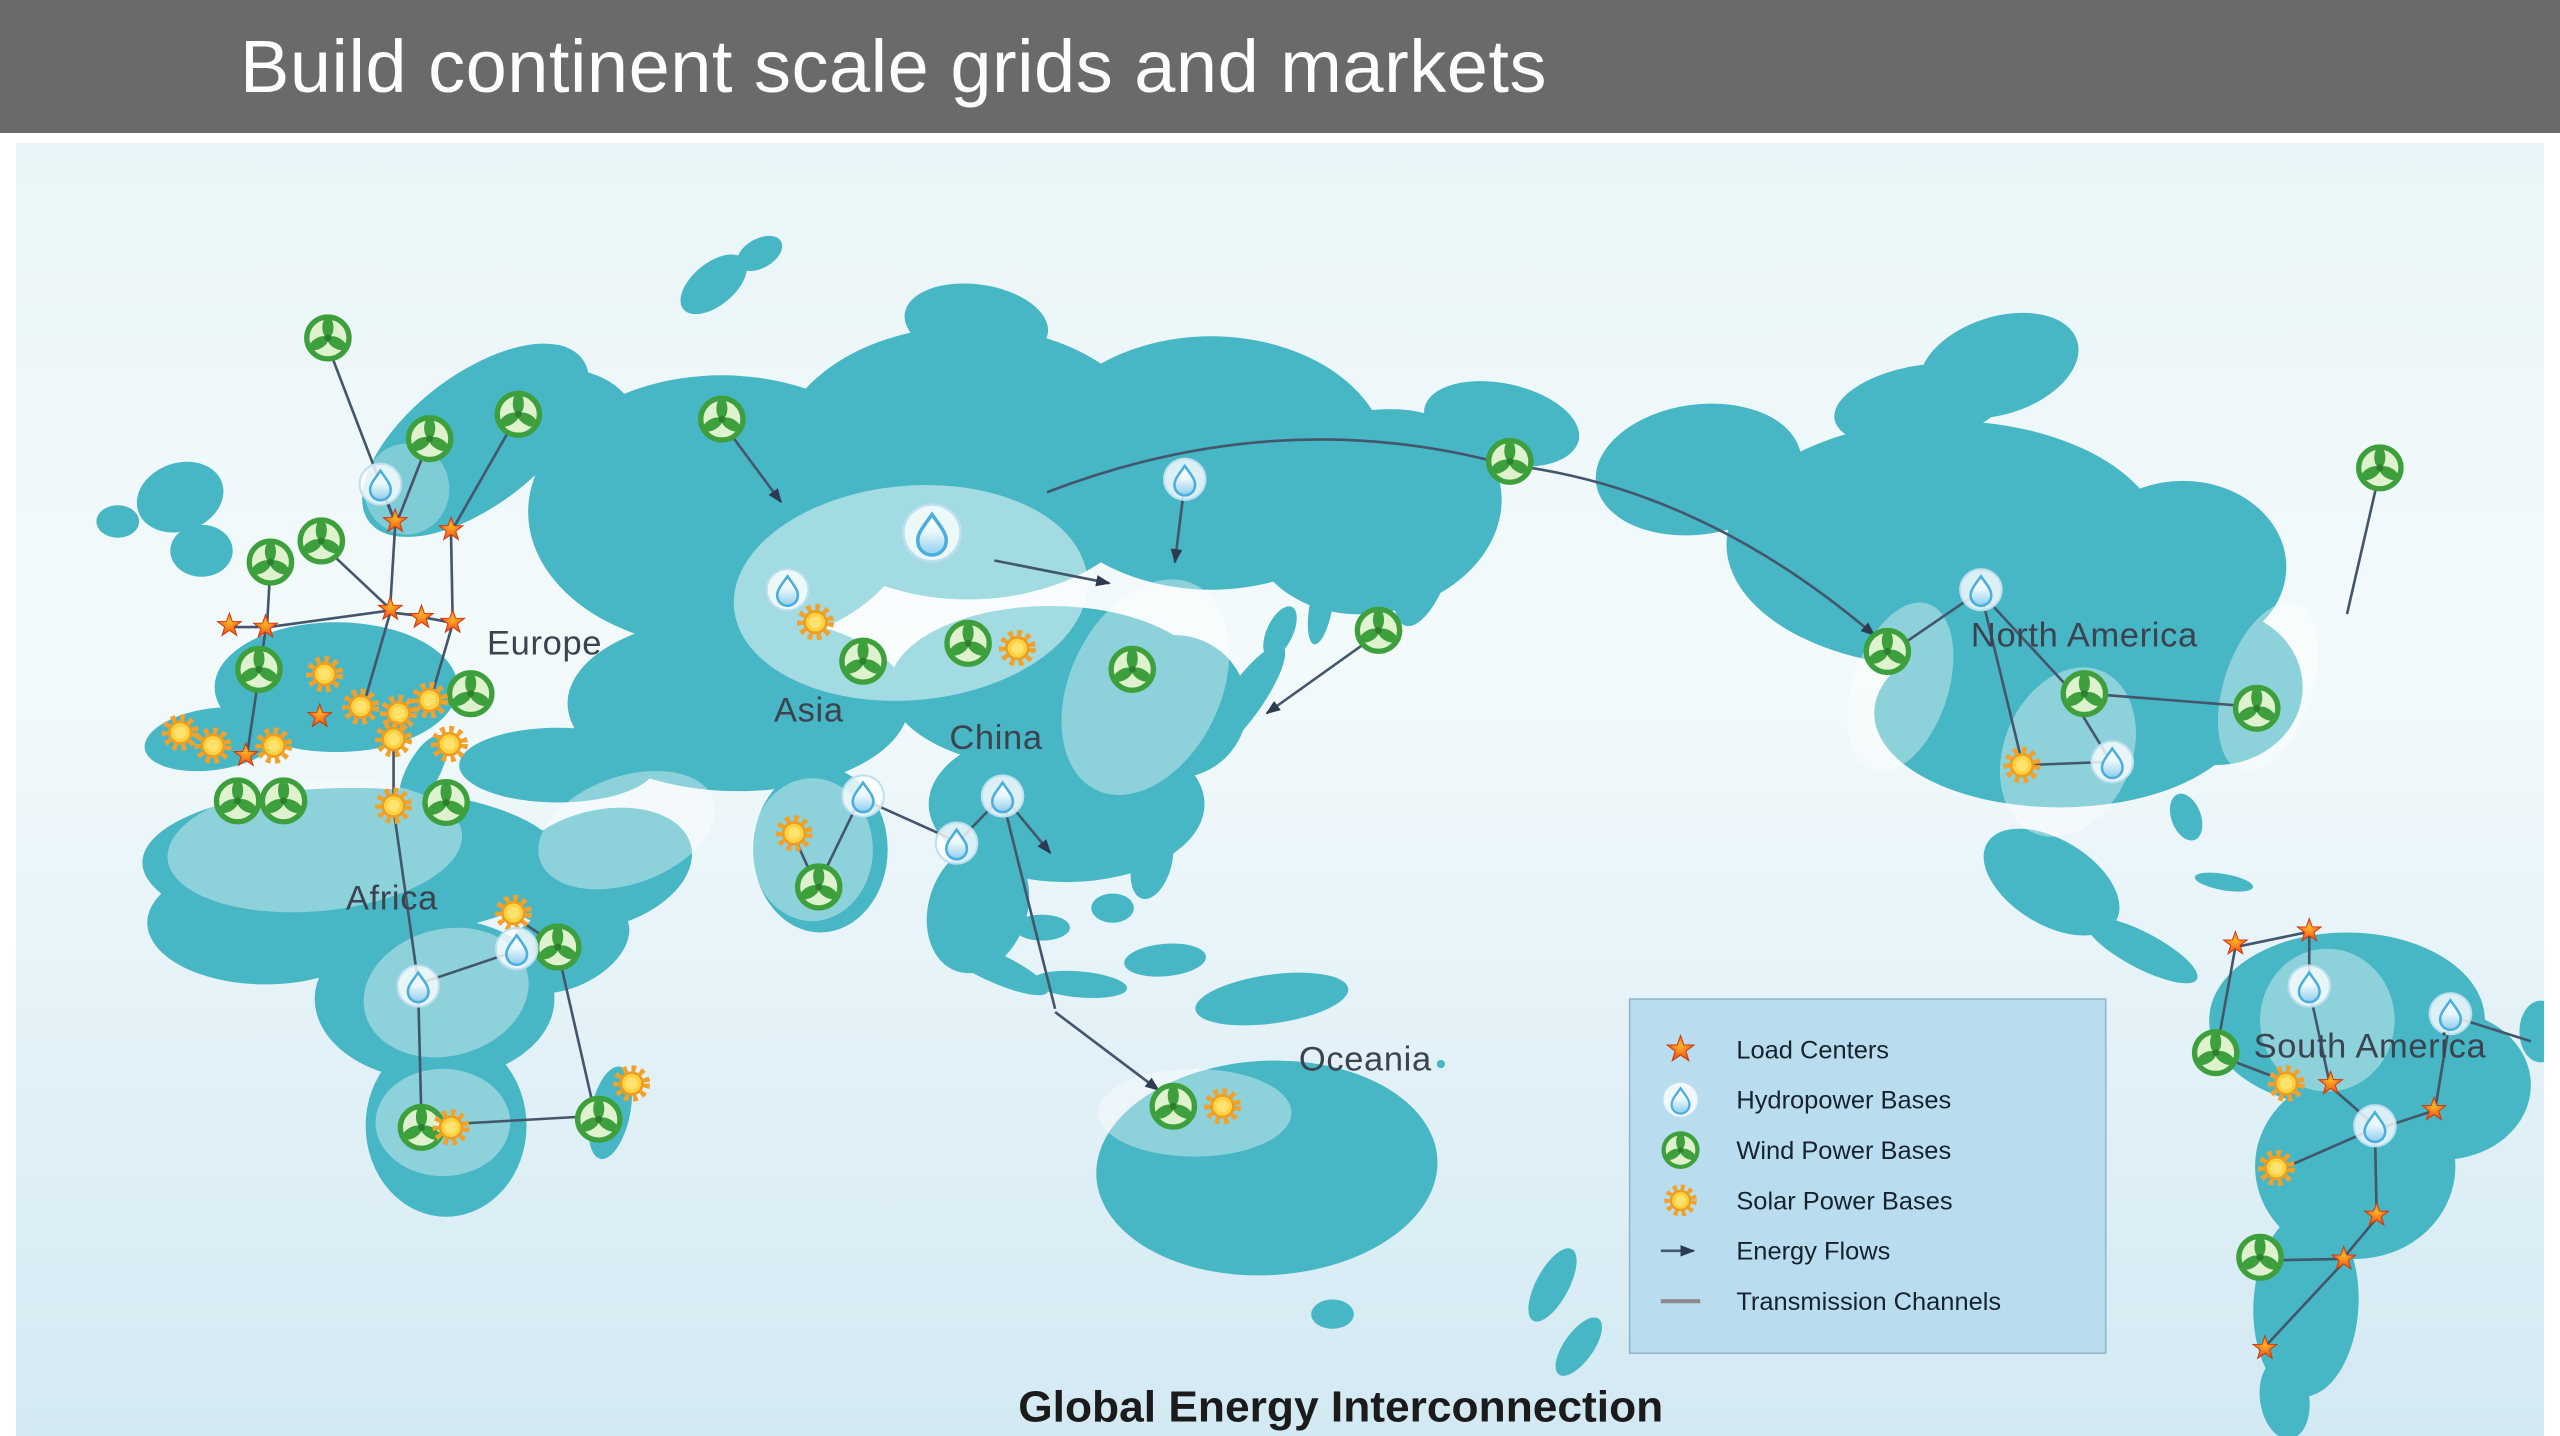 The image size is (2560, 1436). Describe the element at coordinates (1812, 1050) in the screenshot. I see `legend-label: Load Centers` at that location.